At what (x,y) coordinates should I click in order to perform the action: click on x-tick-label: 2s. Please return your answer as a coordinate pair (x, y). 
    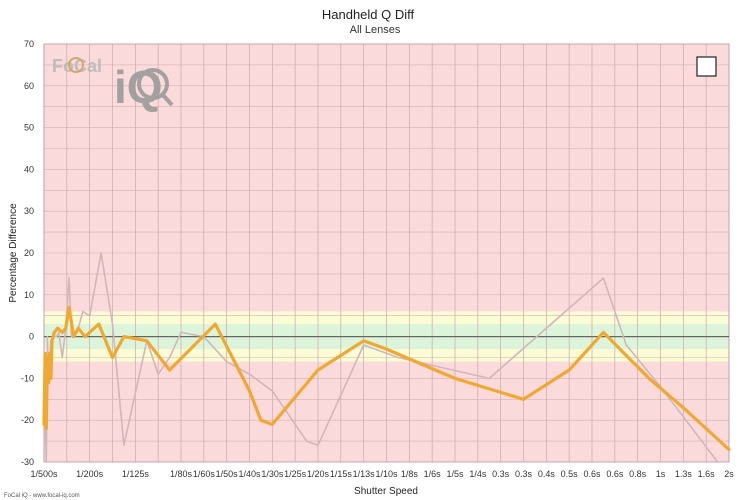
    Looking at the image, I should click on (729, 474).